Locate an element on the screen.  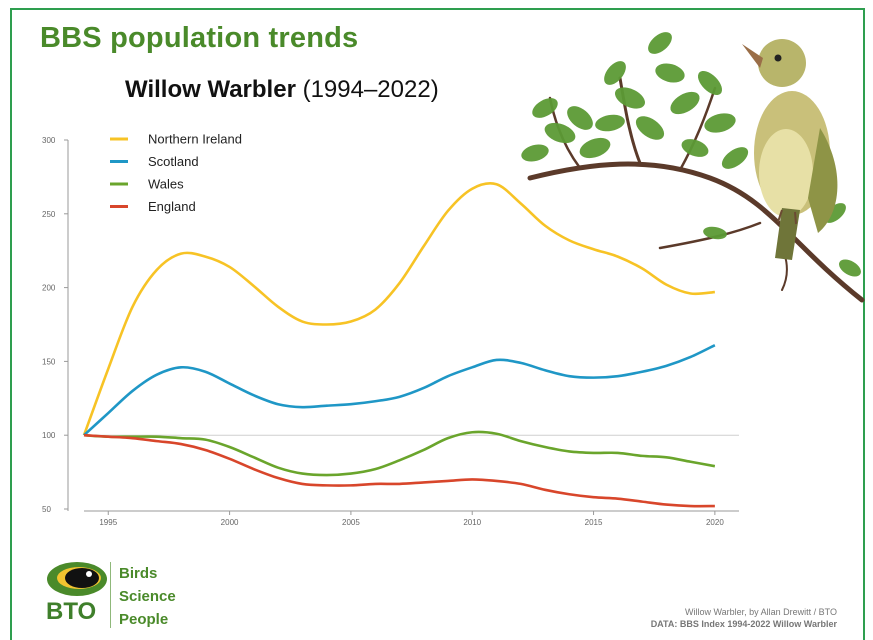
bird-eye-icon is located at coordinates (77, 579).